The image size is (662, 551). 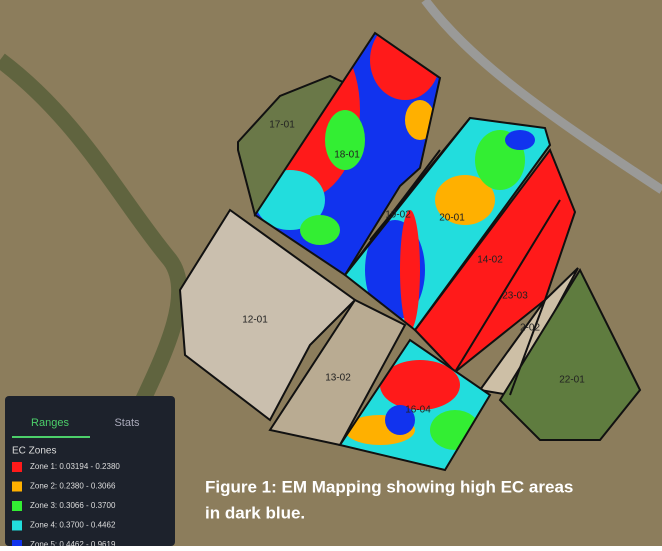 I want to click on field-label: 23-03, so click(x=515, y=296).